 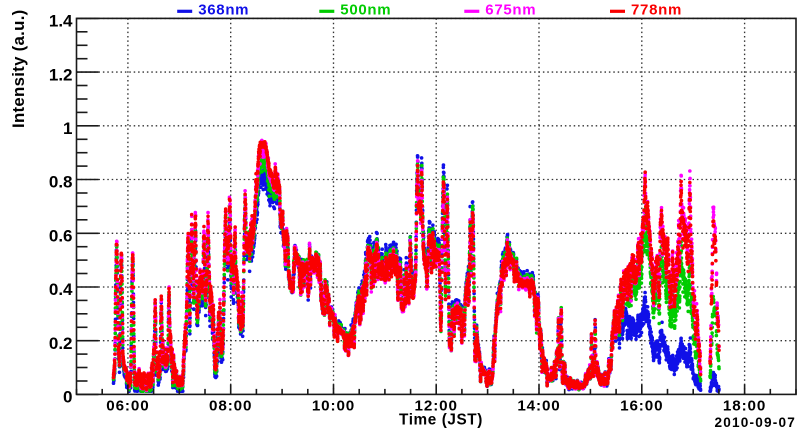 I want to click on svg-text: Intensity (a.u.), so click(x=18, y=68).